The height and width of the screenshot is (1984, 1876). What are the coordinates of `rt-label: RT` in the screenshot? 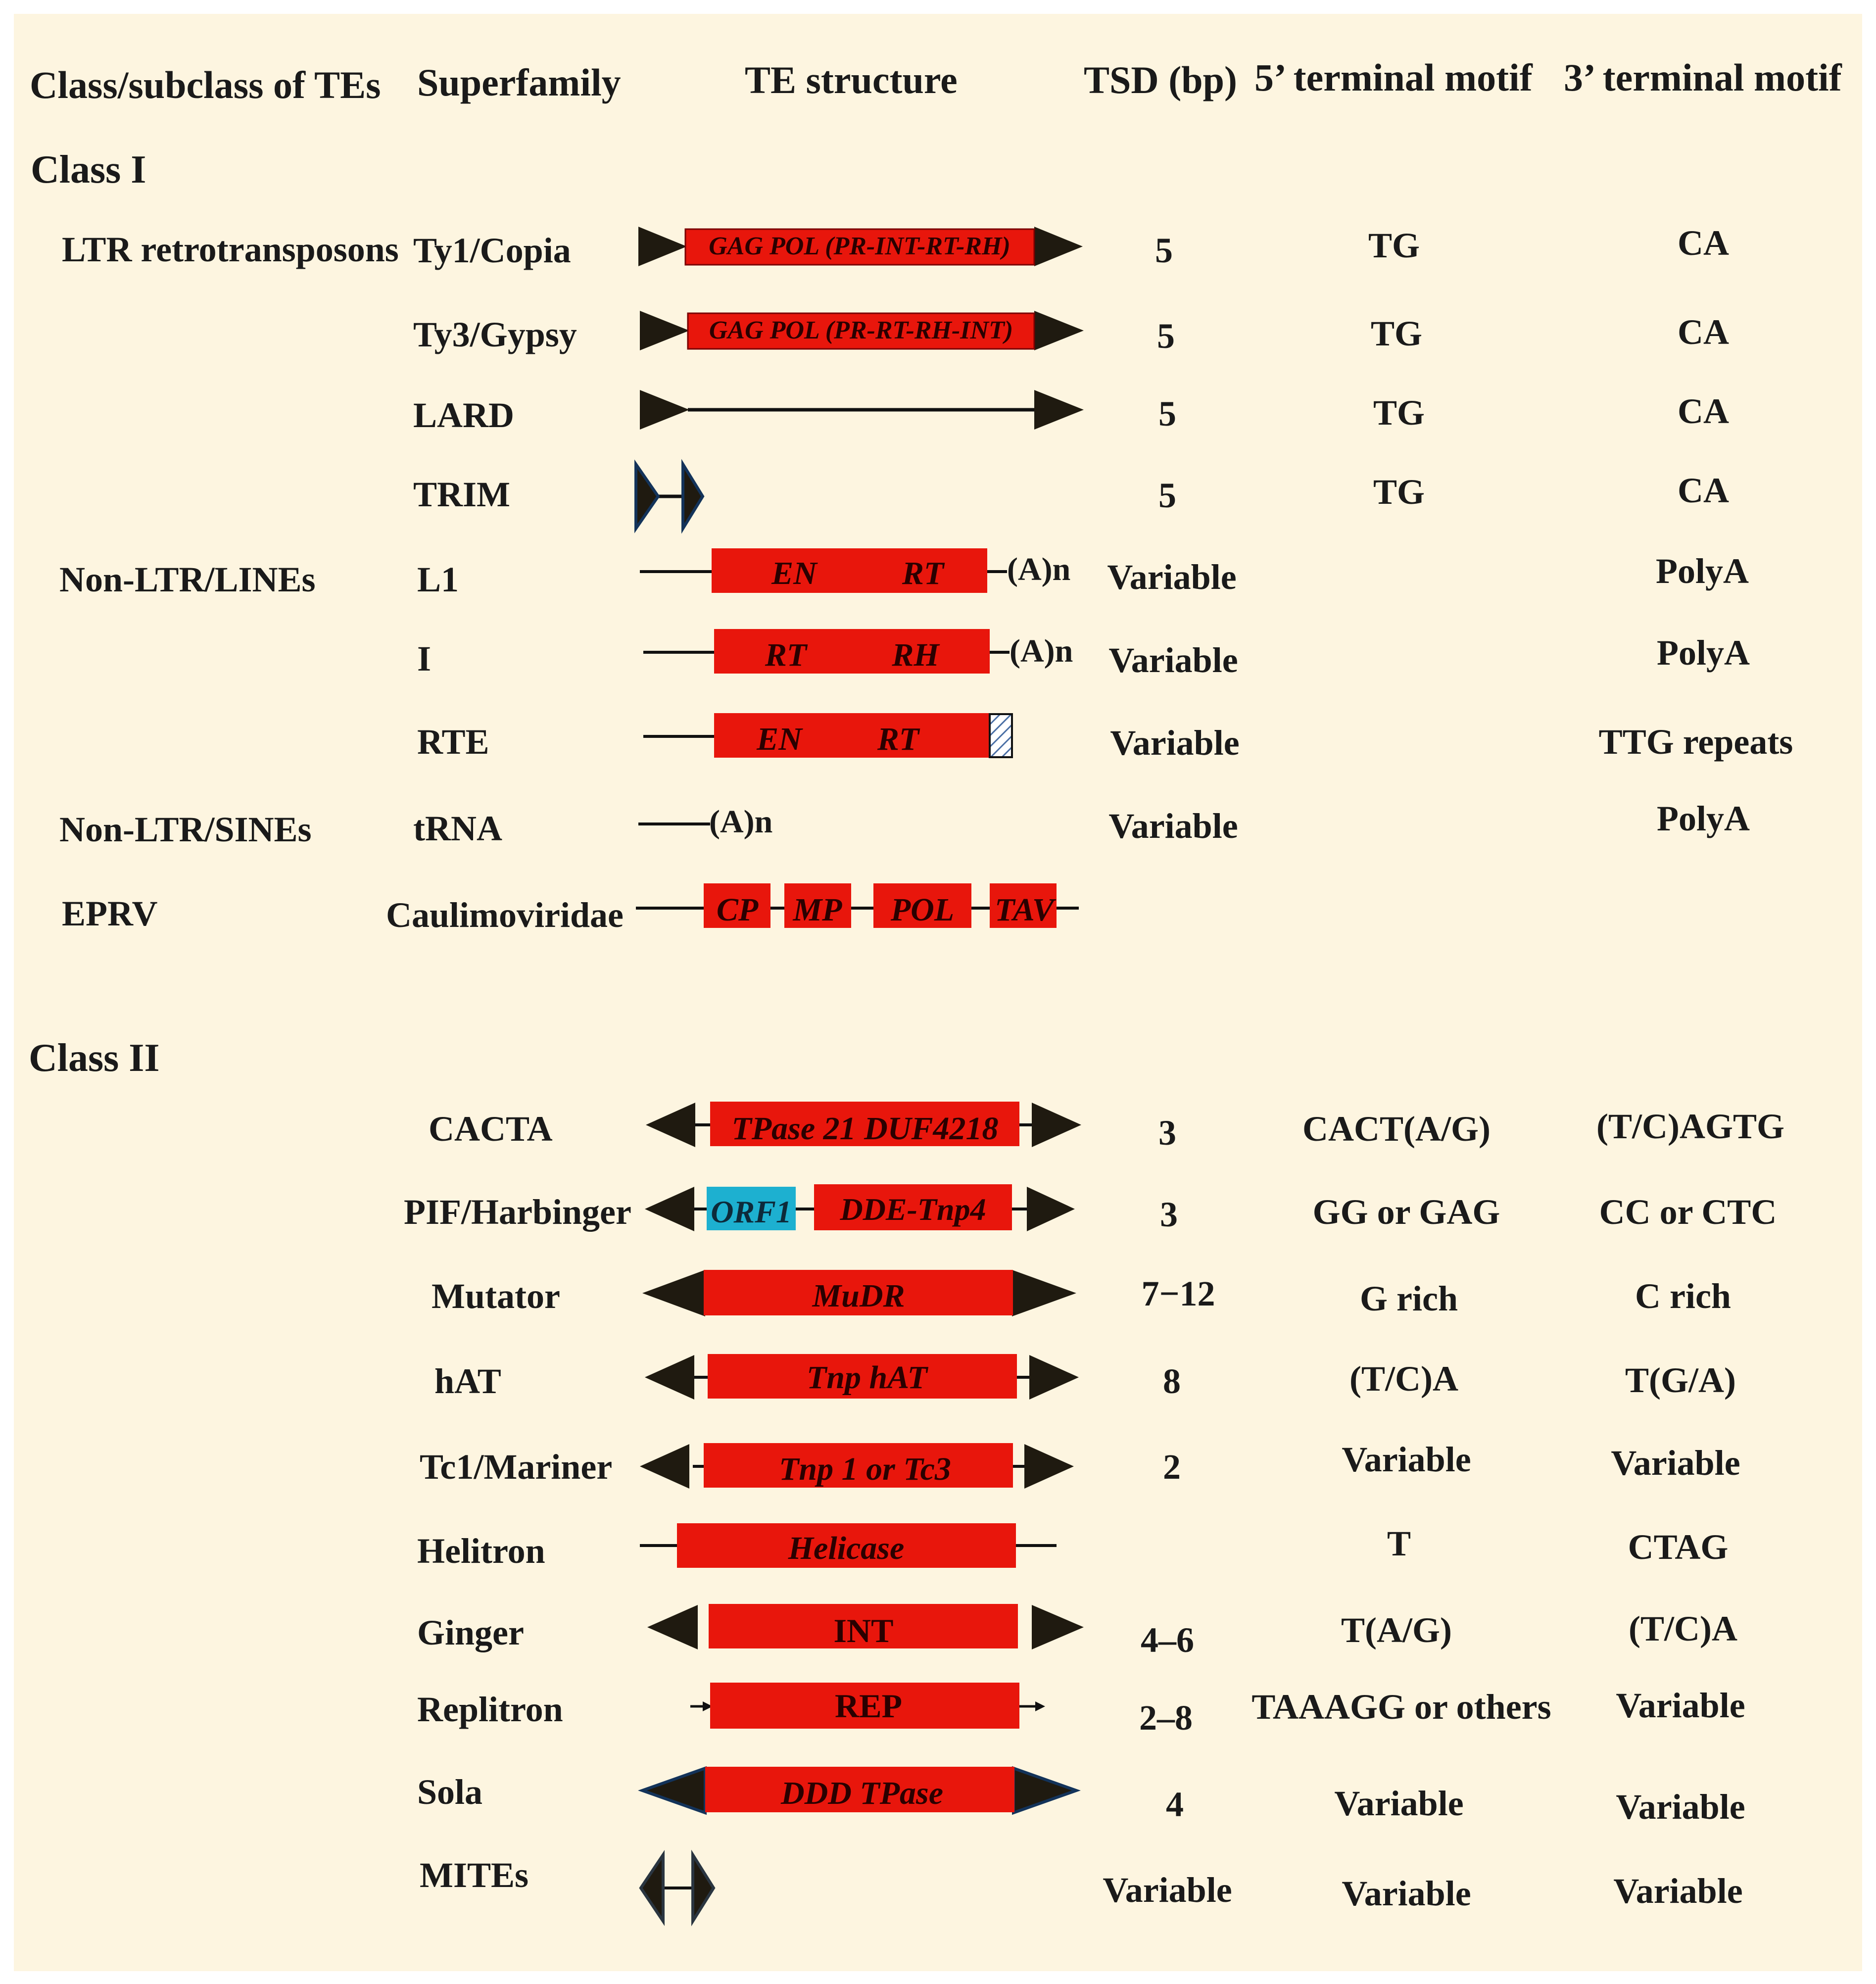 It's located at (898, 739).